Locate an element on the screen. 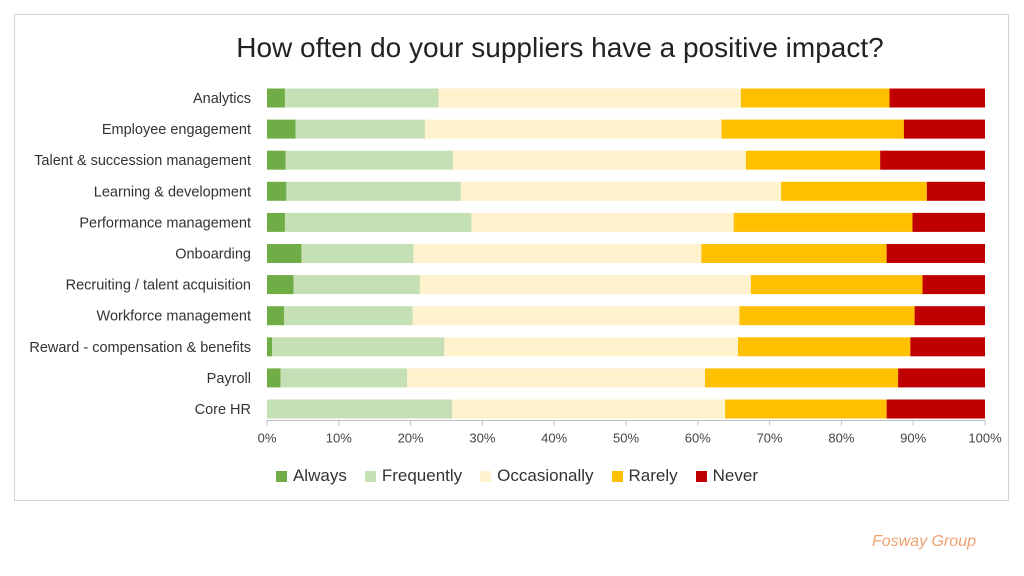 The width and height of the screenshot is (1024, 576). legend-item: Never is located at coordinates (727, 476).